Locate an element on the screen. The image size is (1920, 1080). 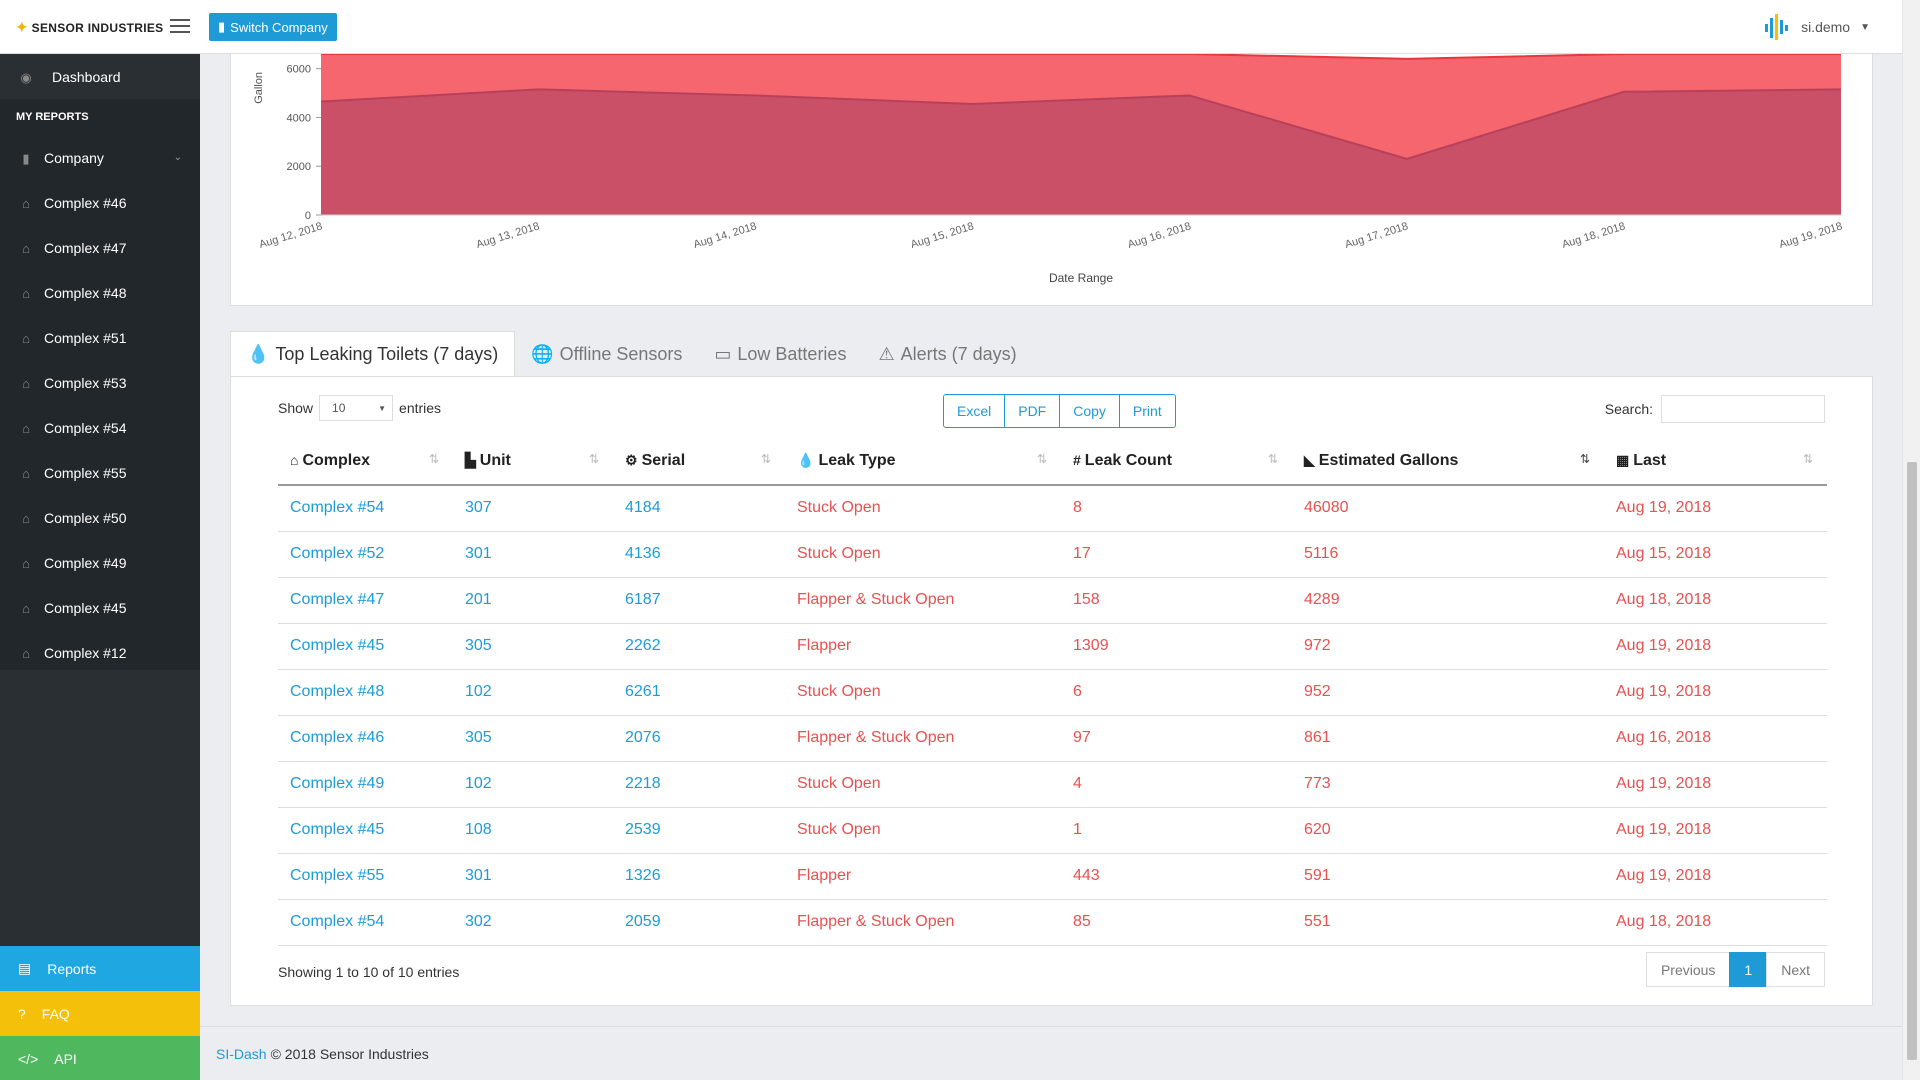
complex-cell: Complex #55 is located at coordinates (365, 876).